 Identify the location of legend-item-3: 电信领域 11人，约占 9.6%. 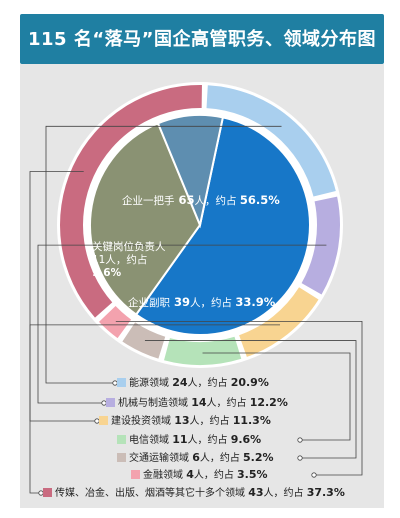
(189, 440).